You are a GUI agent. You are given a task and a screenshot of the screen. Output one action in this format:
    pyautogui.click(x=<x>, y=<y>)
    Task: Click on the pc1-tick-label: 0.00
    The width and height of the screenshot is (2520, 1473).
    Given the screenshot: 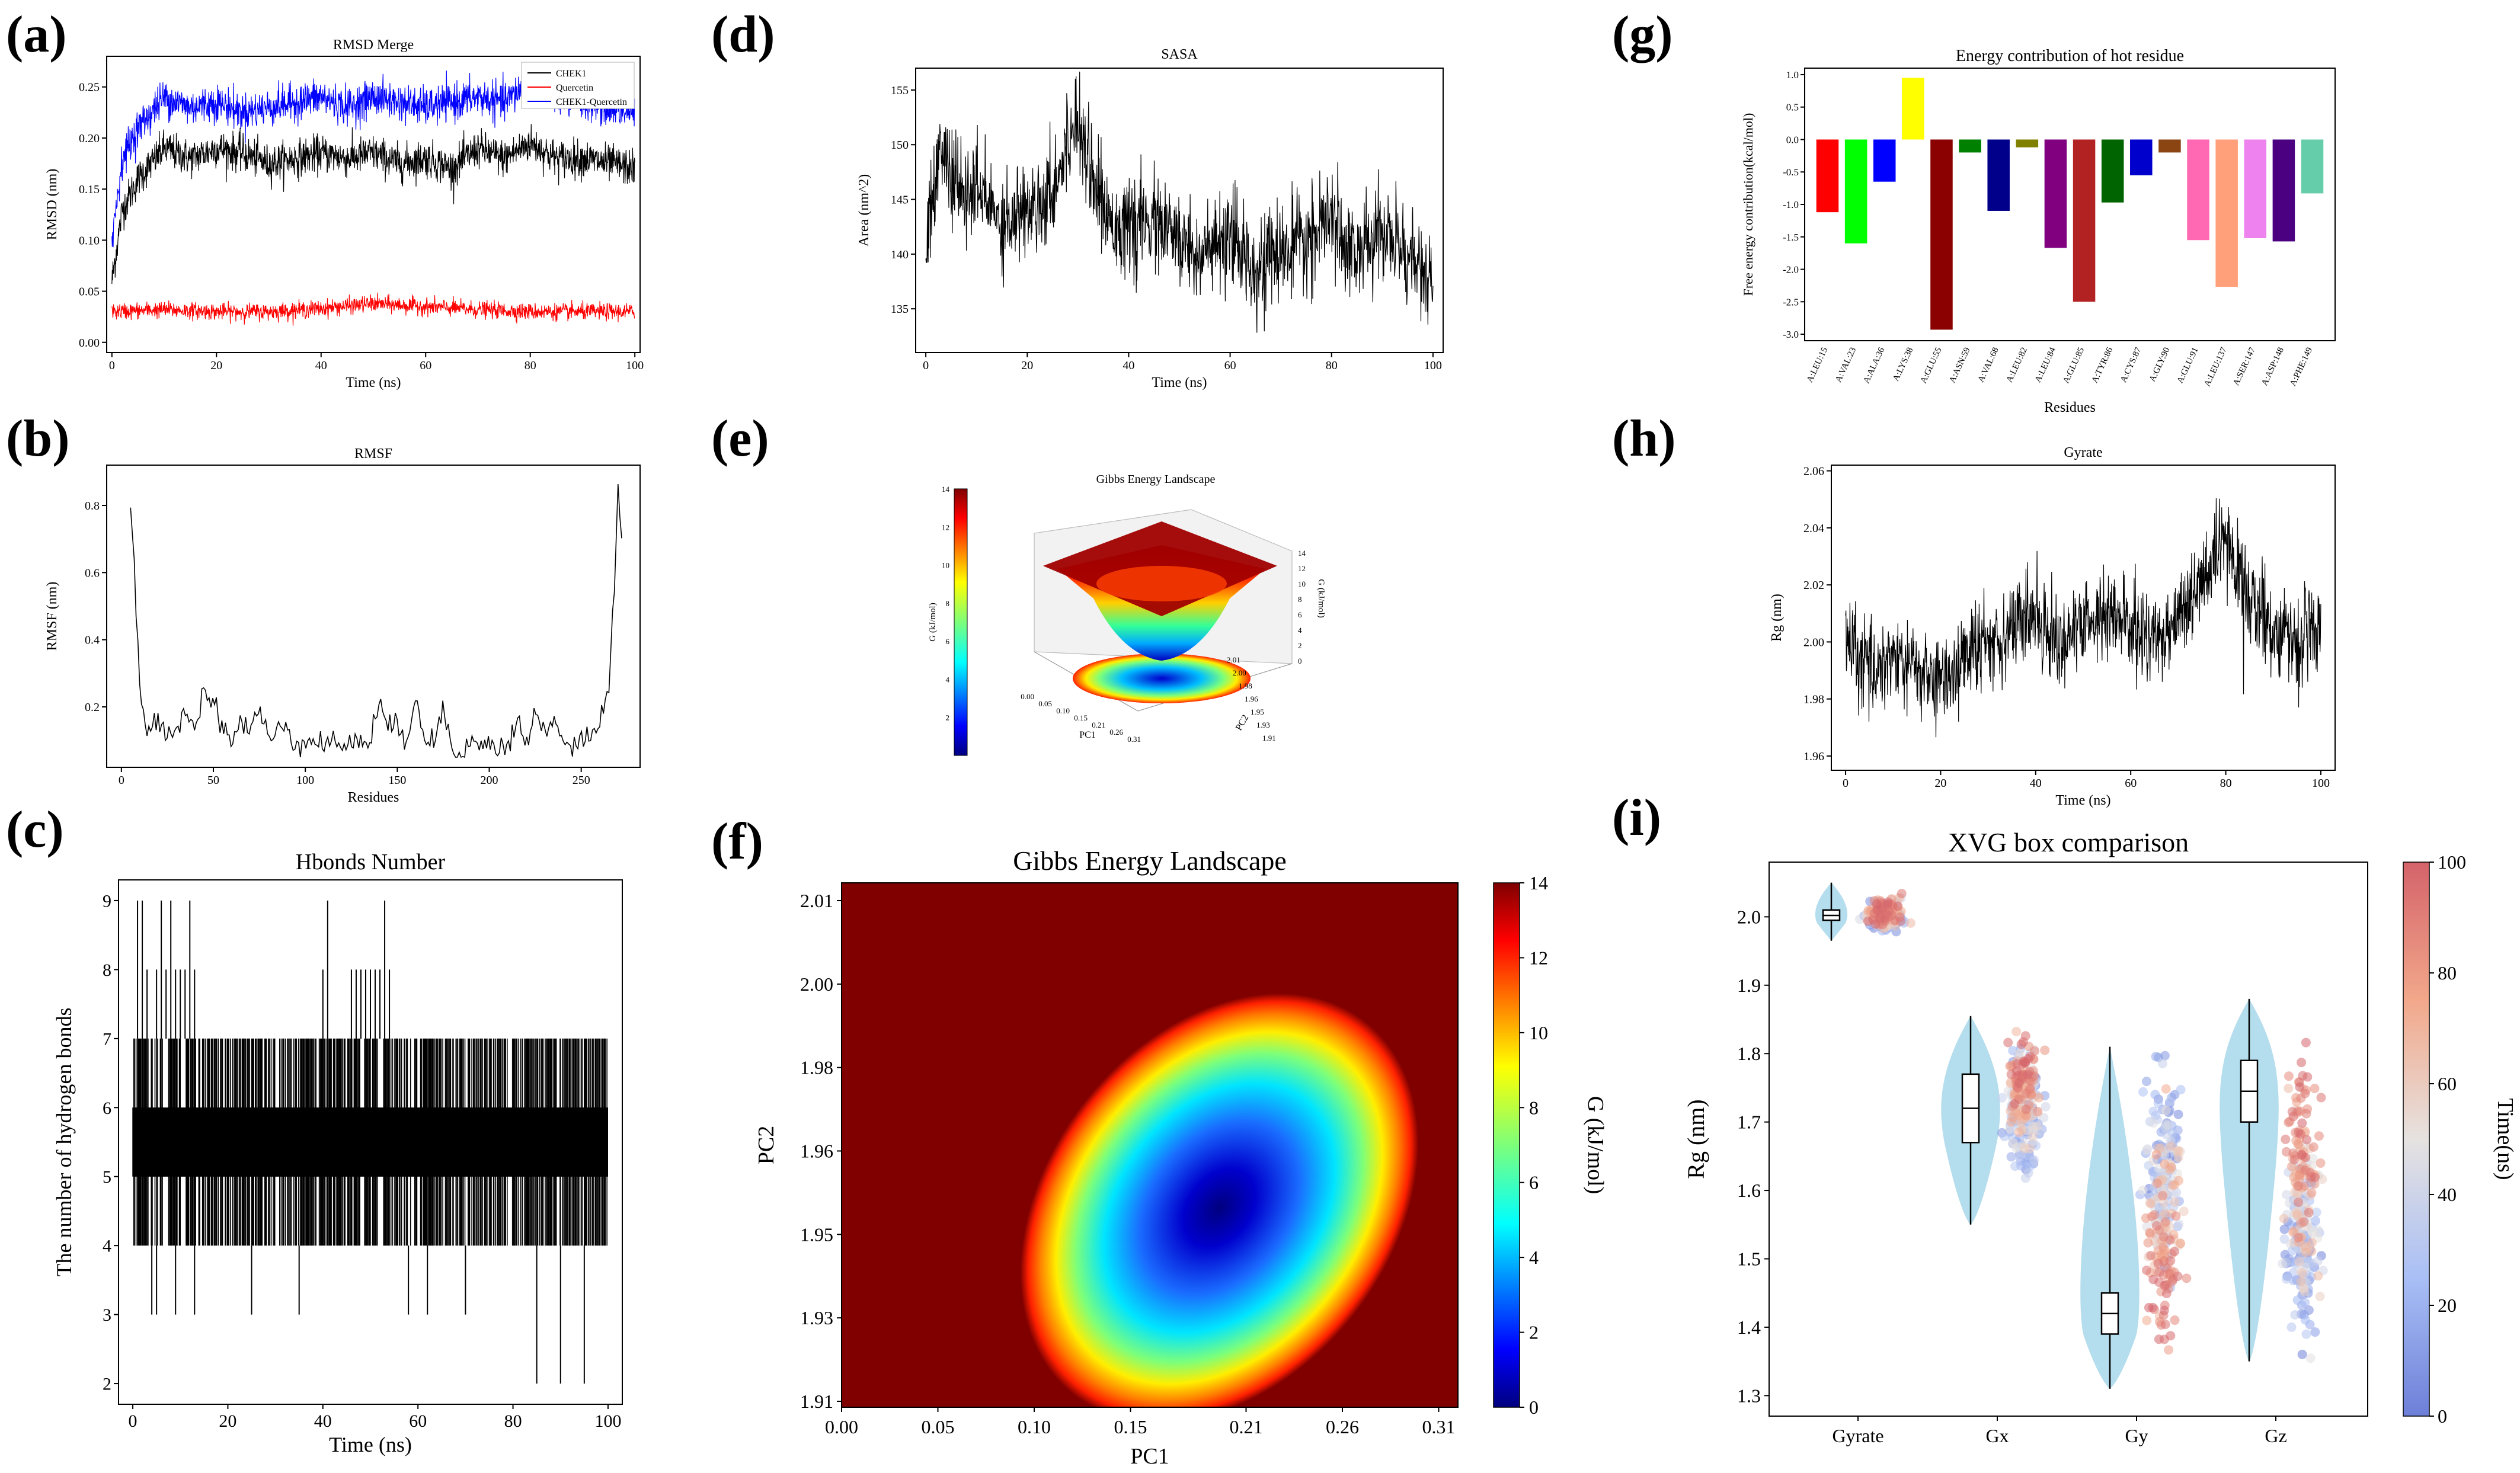 What is the action you would take?
    pyautogui.click(x=1027, y=696)
    